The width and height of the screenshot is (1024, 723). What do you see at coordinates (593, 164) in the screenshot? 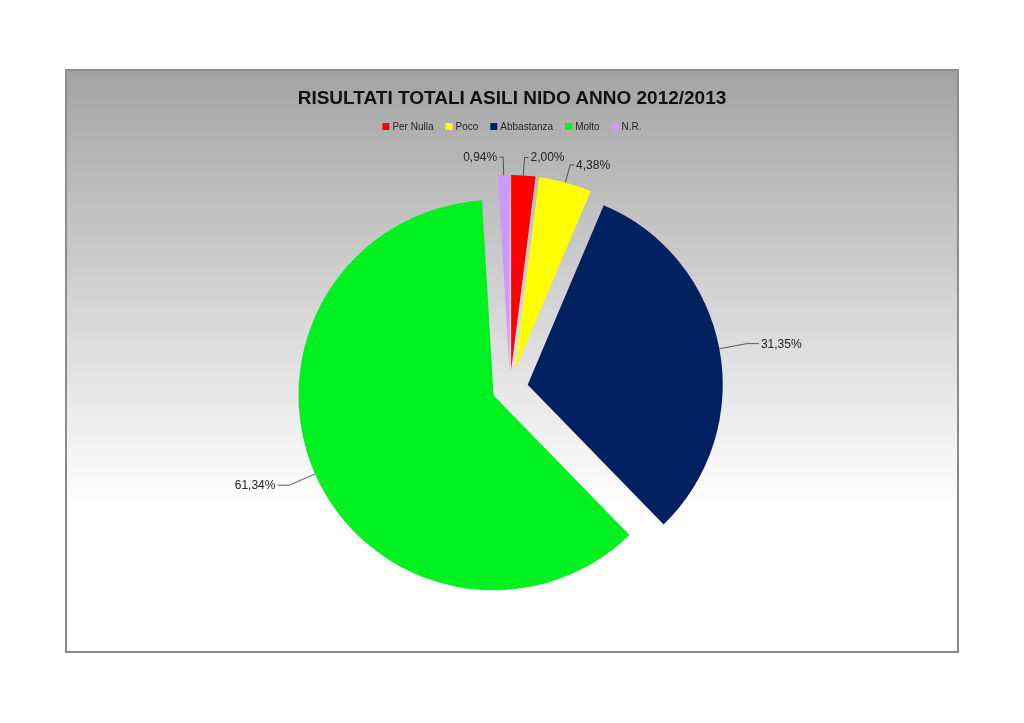
I see `data-label: 4,38%` at bounding box center [593, 164].